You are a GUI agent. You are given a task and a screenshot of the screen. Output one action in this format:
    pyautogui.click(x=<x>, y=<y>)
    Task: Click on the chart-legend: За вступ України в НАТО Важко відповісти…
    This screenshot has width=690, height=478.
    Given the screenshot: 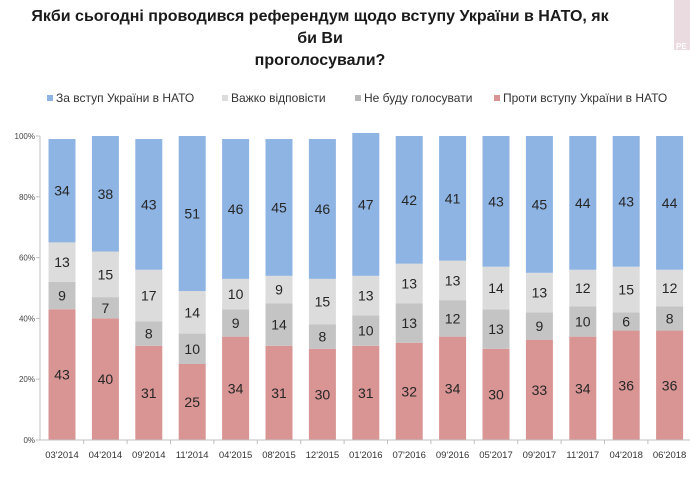 What is the action you would take?
    pyautogui.click(x=345, y=99)
    